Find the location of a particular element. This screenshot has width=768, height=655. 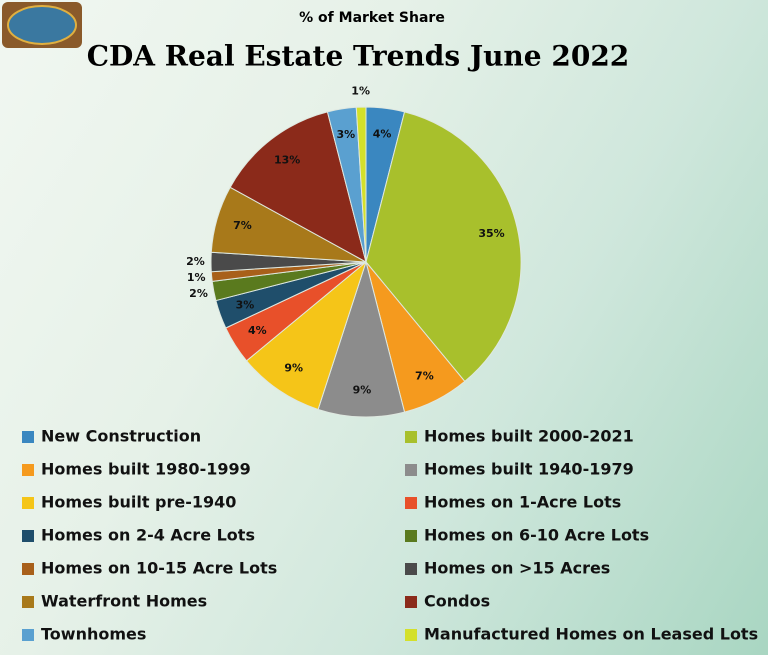

legend-label: Condos is located at coordinates (457, 601).